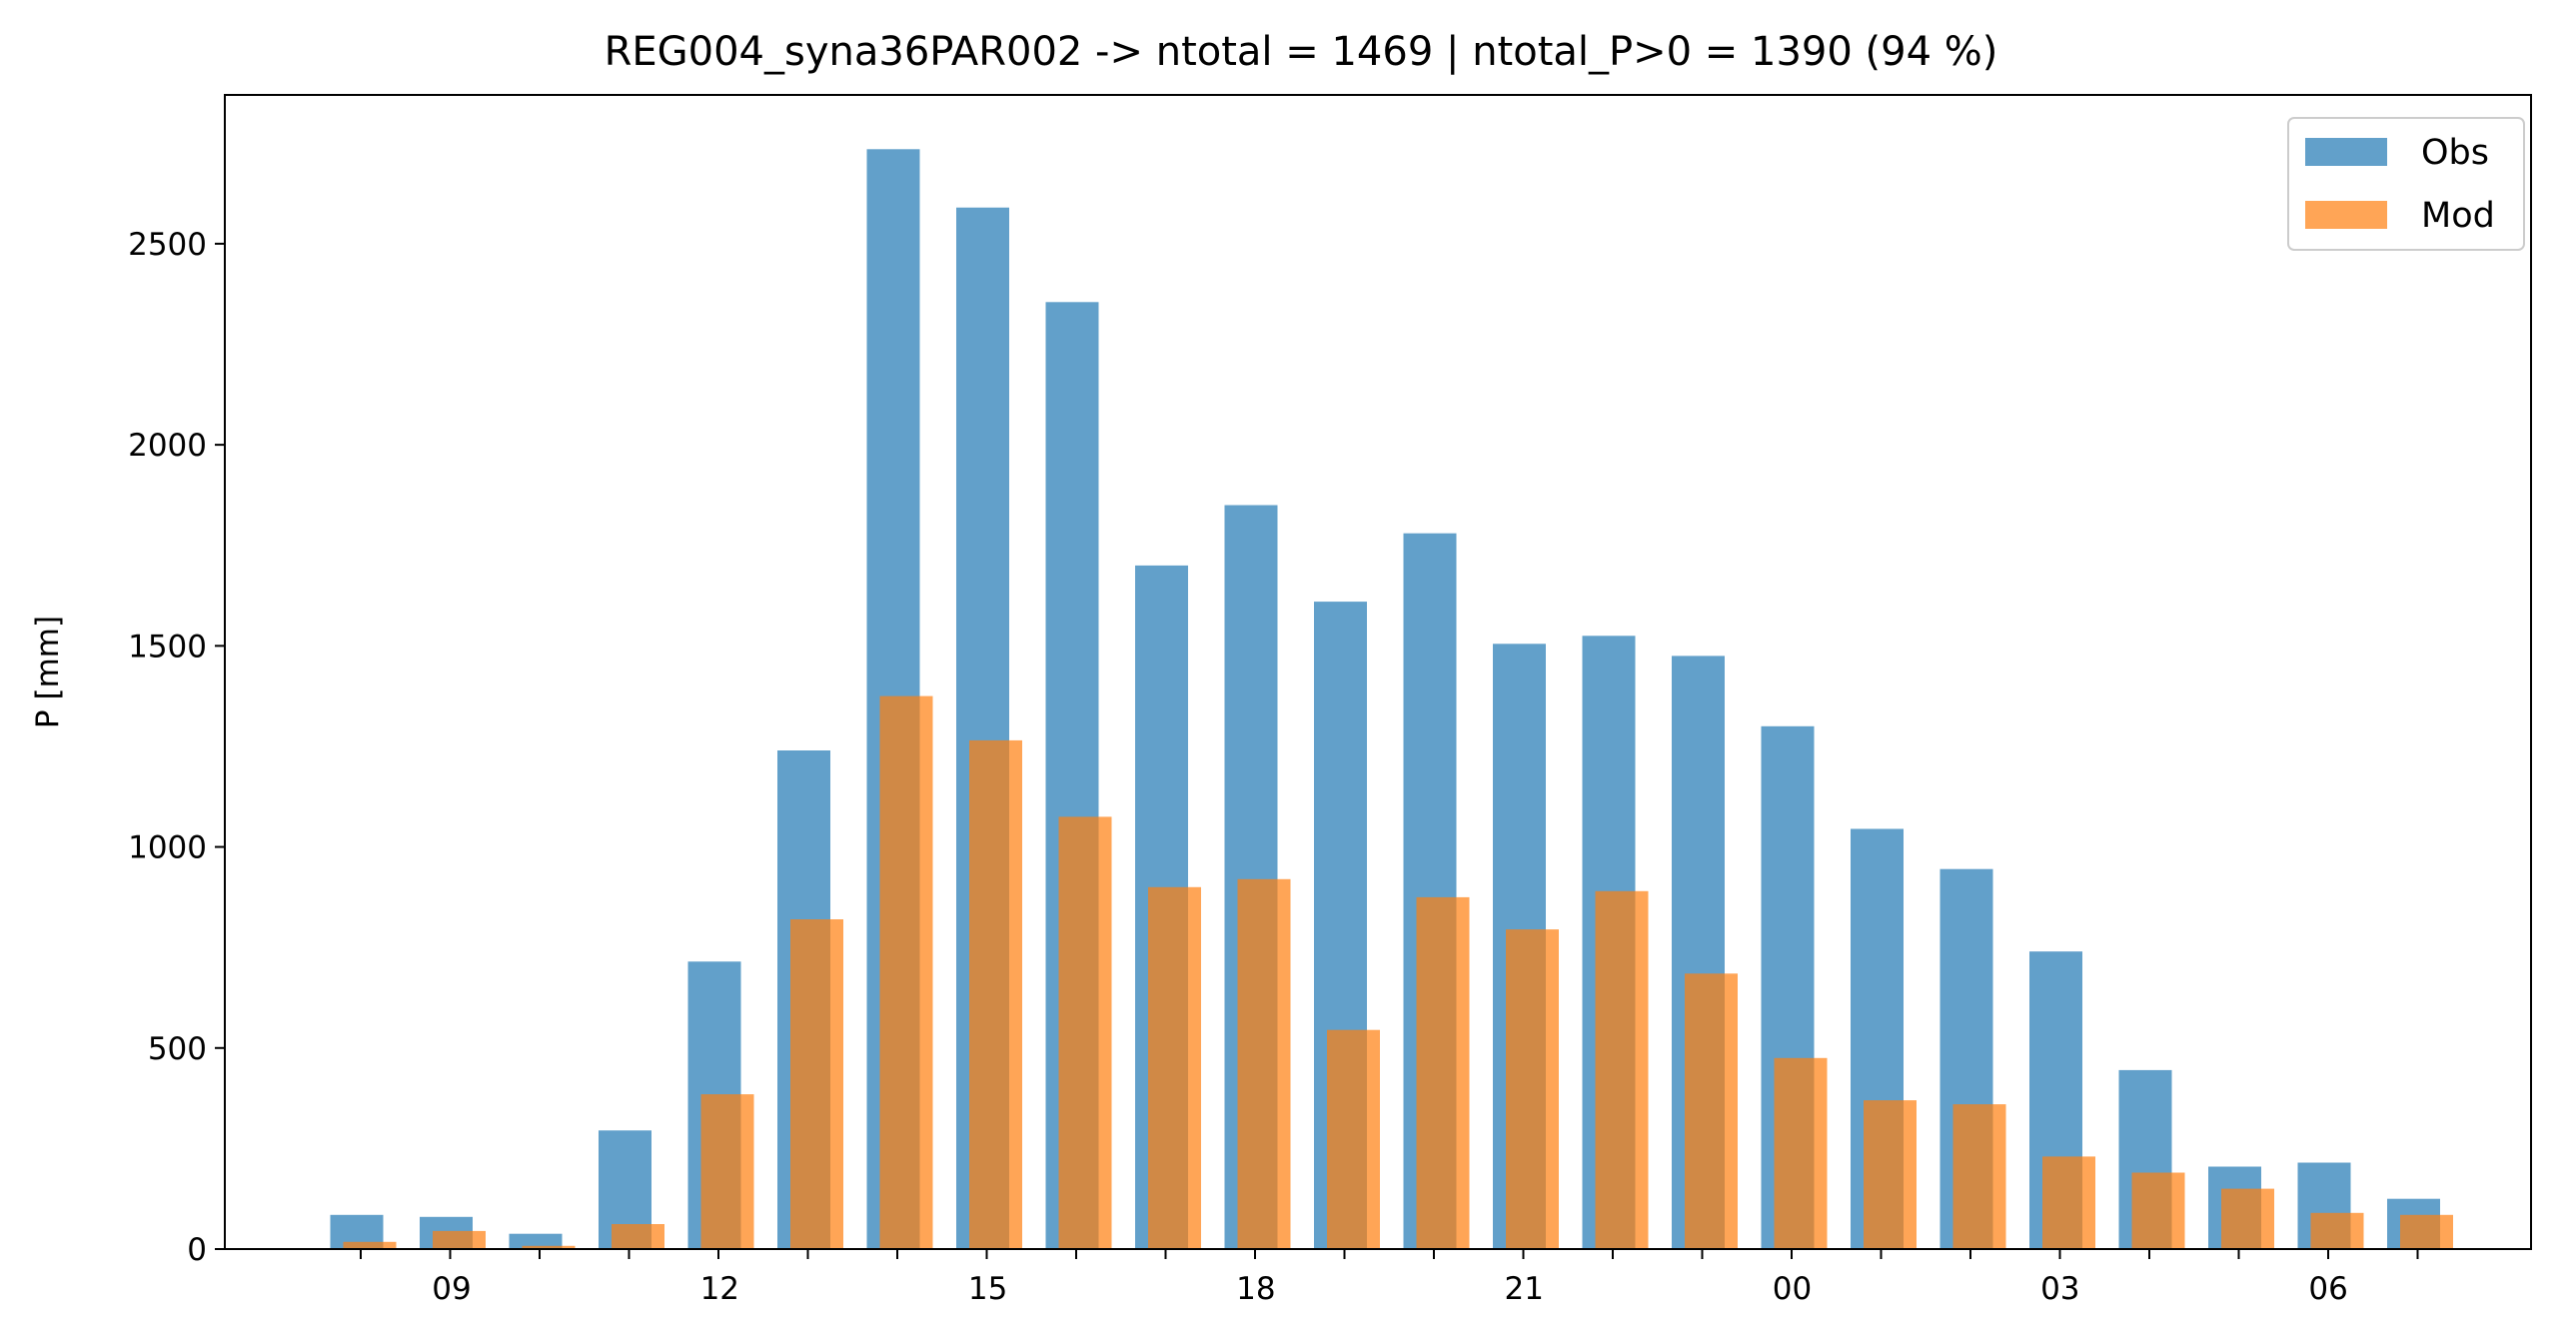 The image size is (2576, 1342). I want to click on x-tick-label-03: 03, so click(2059, 1289).